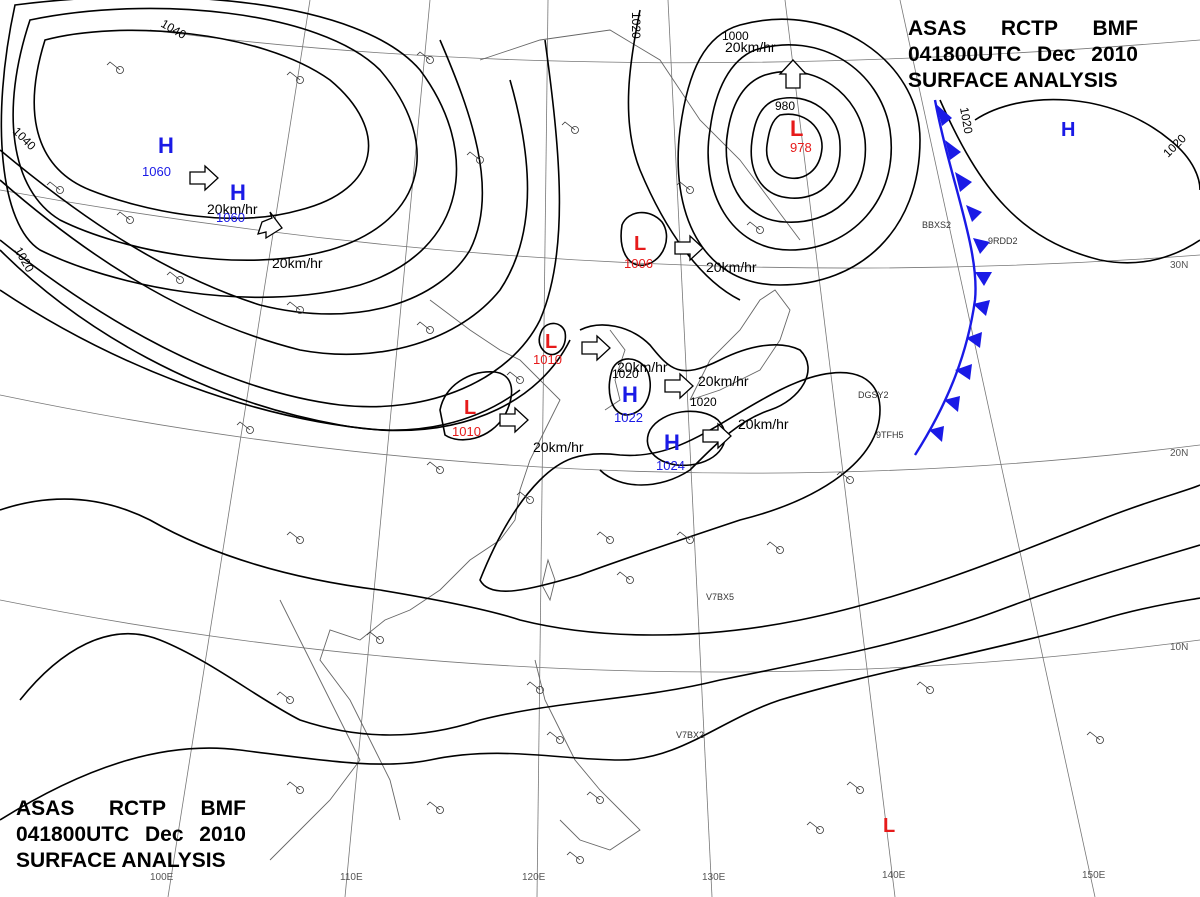  What do you see at coordinates (714, 877) in the screenshot?
I see `longitude-label: 130E` at bounding box center [714, 877].